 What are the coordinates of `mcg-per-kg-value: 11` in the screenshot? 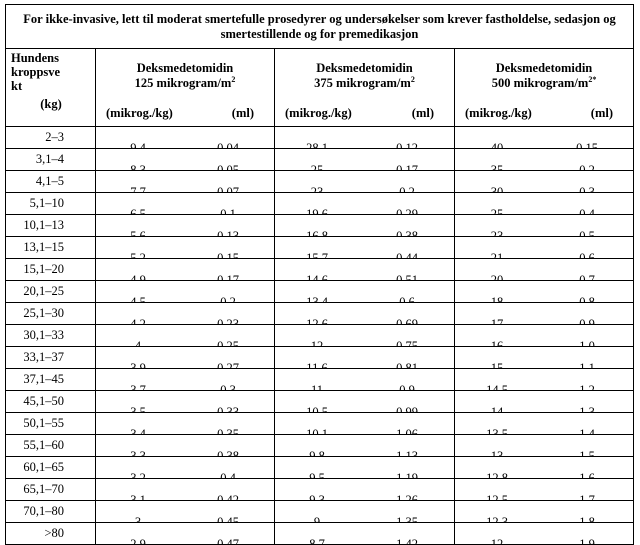 It's located at (317, 386).